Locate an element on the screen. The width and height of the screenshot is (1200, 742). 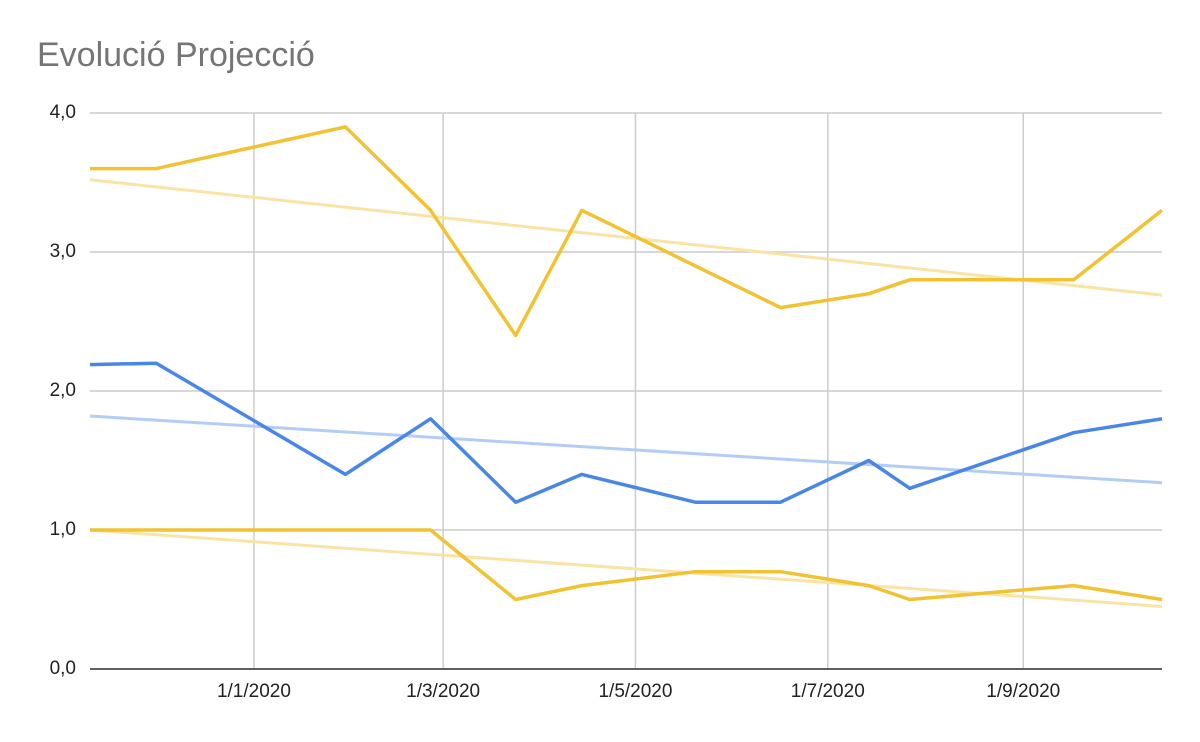
x-tick-label: 1/9/2020 is located at coordinates (1023, 691).